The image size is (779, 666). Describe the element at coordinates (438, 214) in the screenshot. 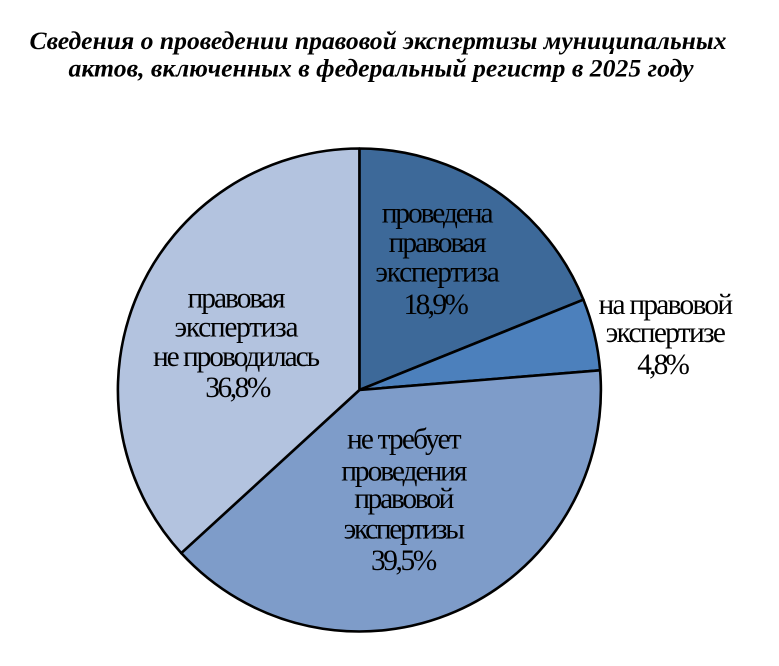

I see `svg-text: проведена` at that location.